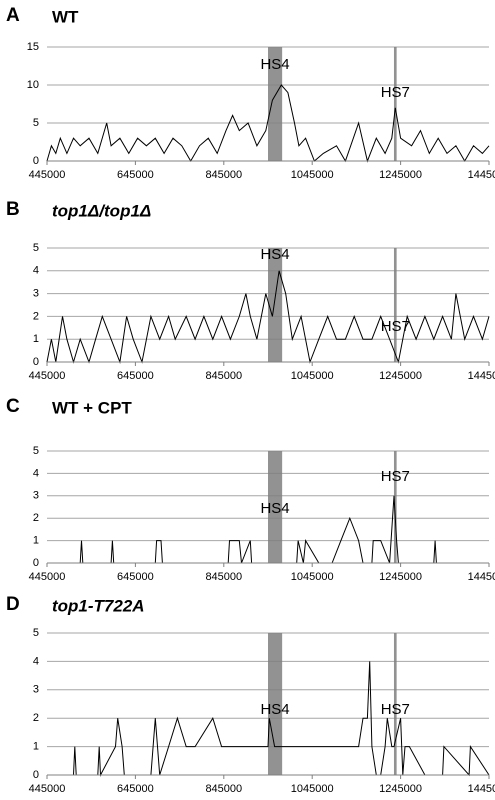  I want to click on panel-title: WT + CPT, so click(92, 407).